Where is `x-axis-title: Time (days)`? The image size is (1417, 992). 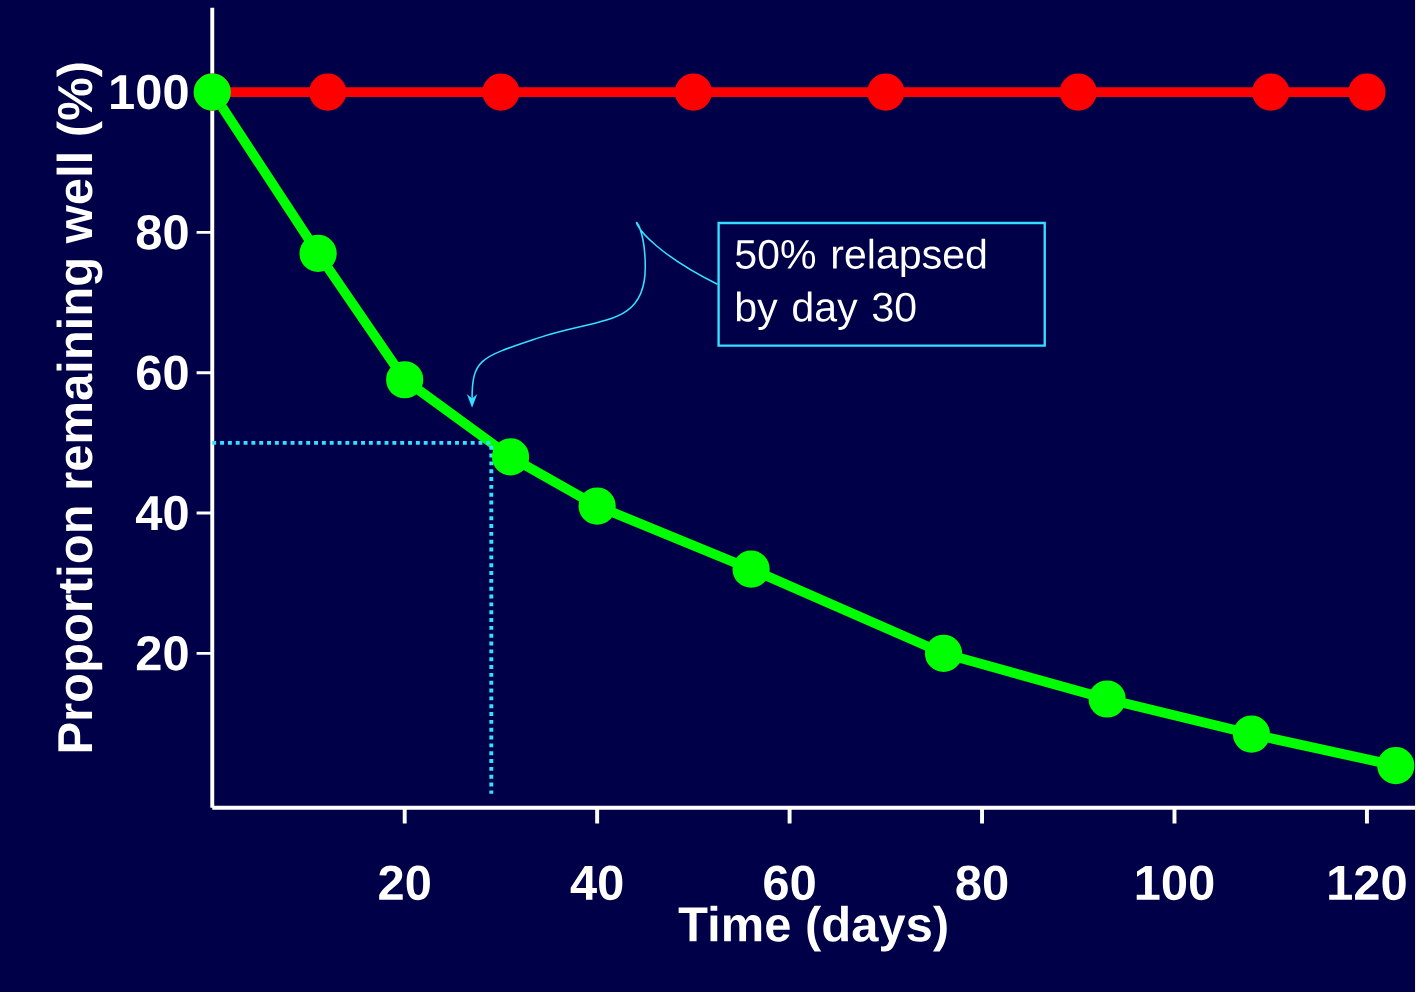
x-axis-title: Time (days) is located at coordinates (812, 928).